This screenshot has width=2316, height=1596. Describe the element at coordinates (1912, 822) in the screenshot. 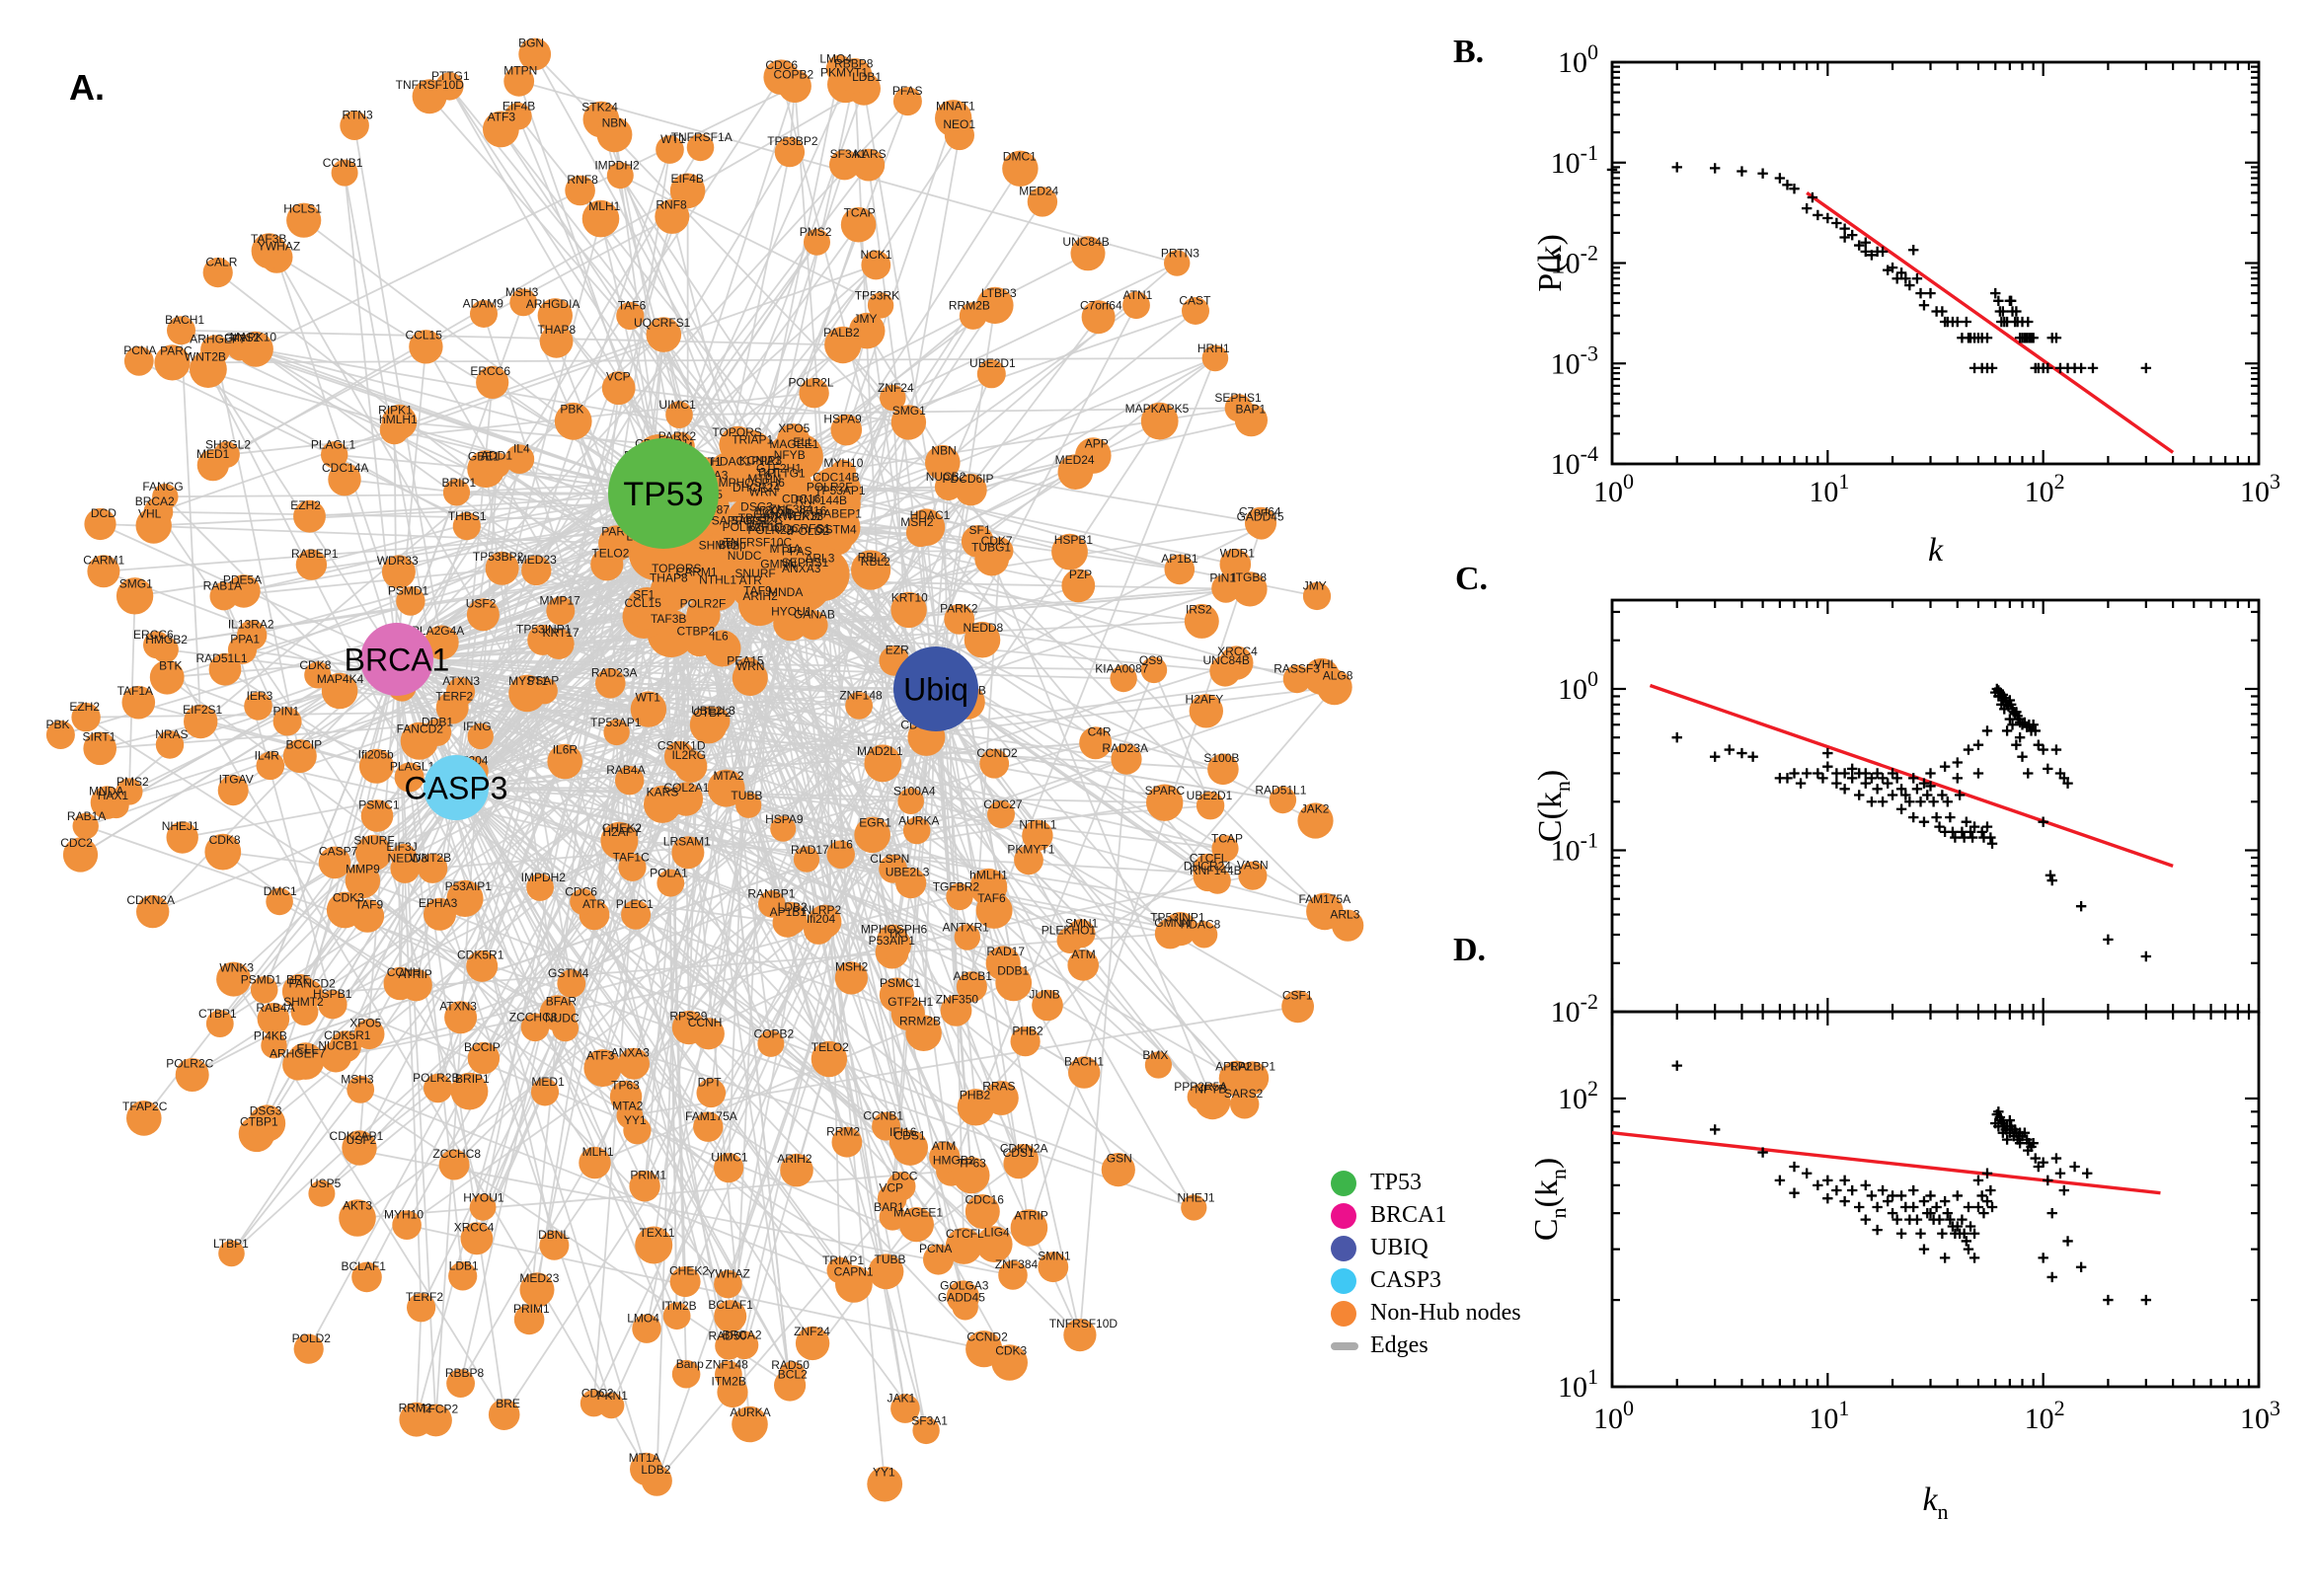

I see `scatter-points` at that location.